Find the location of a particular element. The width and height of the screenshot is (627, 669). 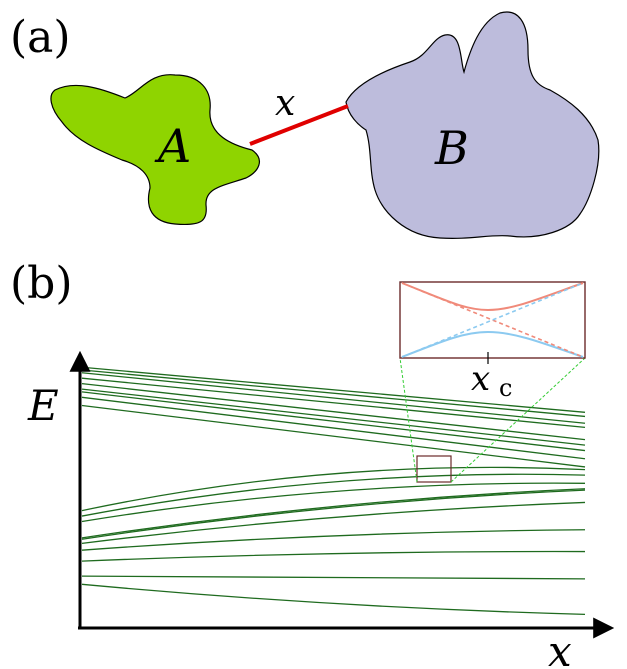

inset-diabatic-up is located at coordinates (492, 320).